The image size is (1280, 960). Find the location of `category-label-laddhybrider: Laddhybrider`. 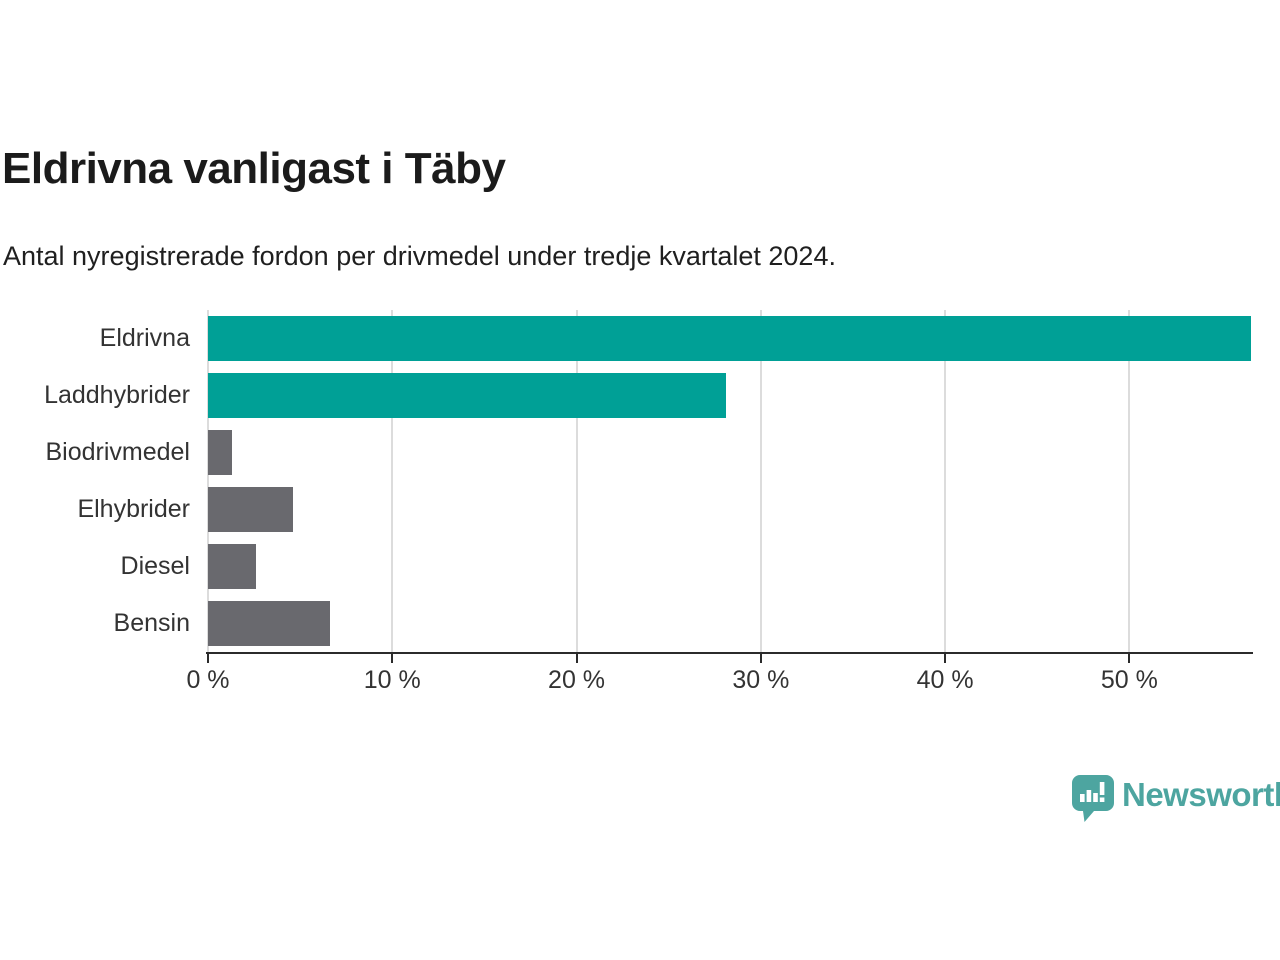

category-label-laddhybrider: Laddhybrider is located at coordinates (117, 395).